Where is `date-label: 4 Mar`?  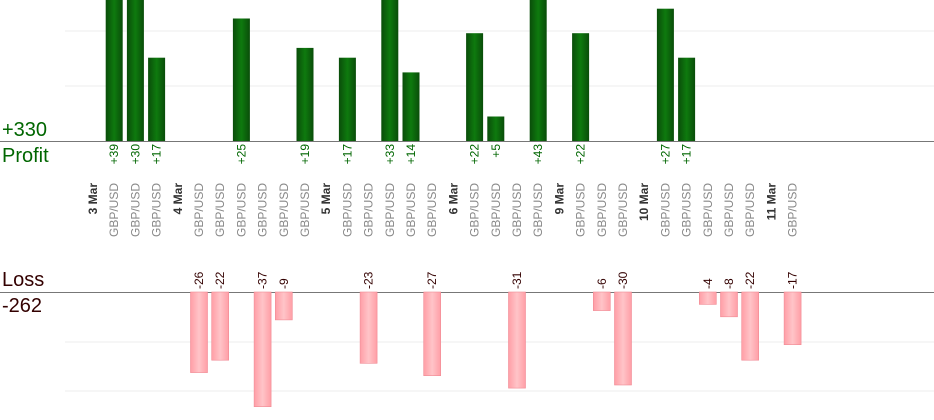 date-label: 4 Mar is located at coordinates (178, 199).